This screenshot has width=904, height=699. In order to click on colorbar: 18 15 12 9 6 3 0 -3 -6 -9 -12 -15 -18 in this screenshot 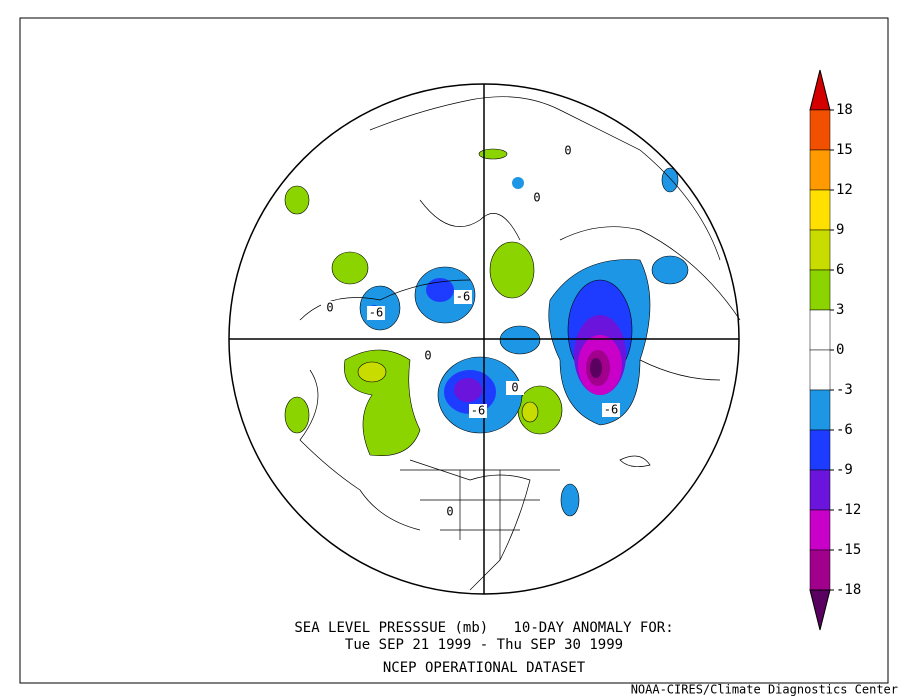, I will do `click(835, 350)`.